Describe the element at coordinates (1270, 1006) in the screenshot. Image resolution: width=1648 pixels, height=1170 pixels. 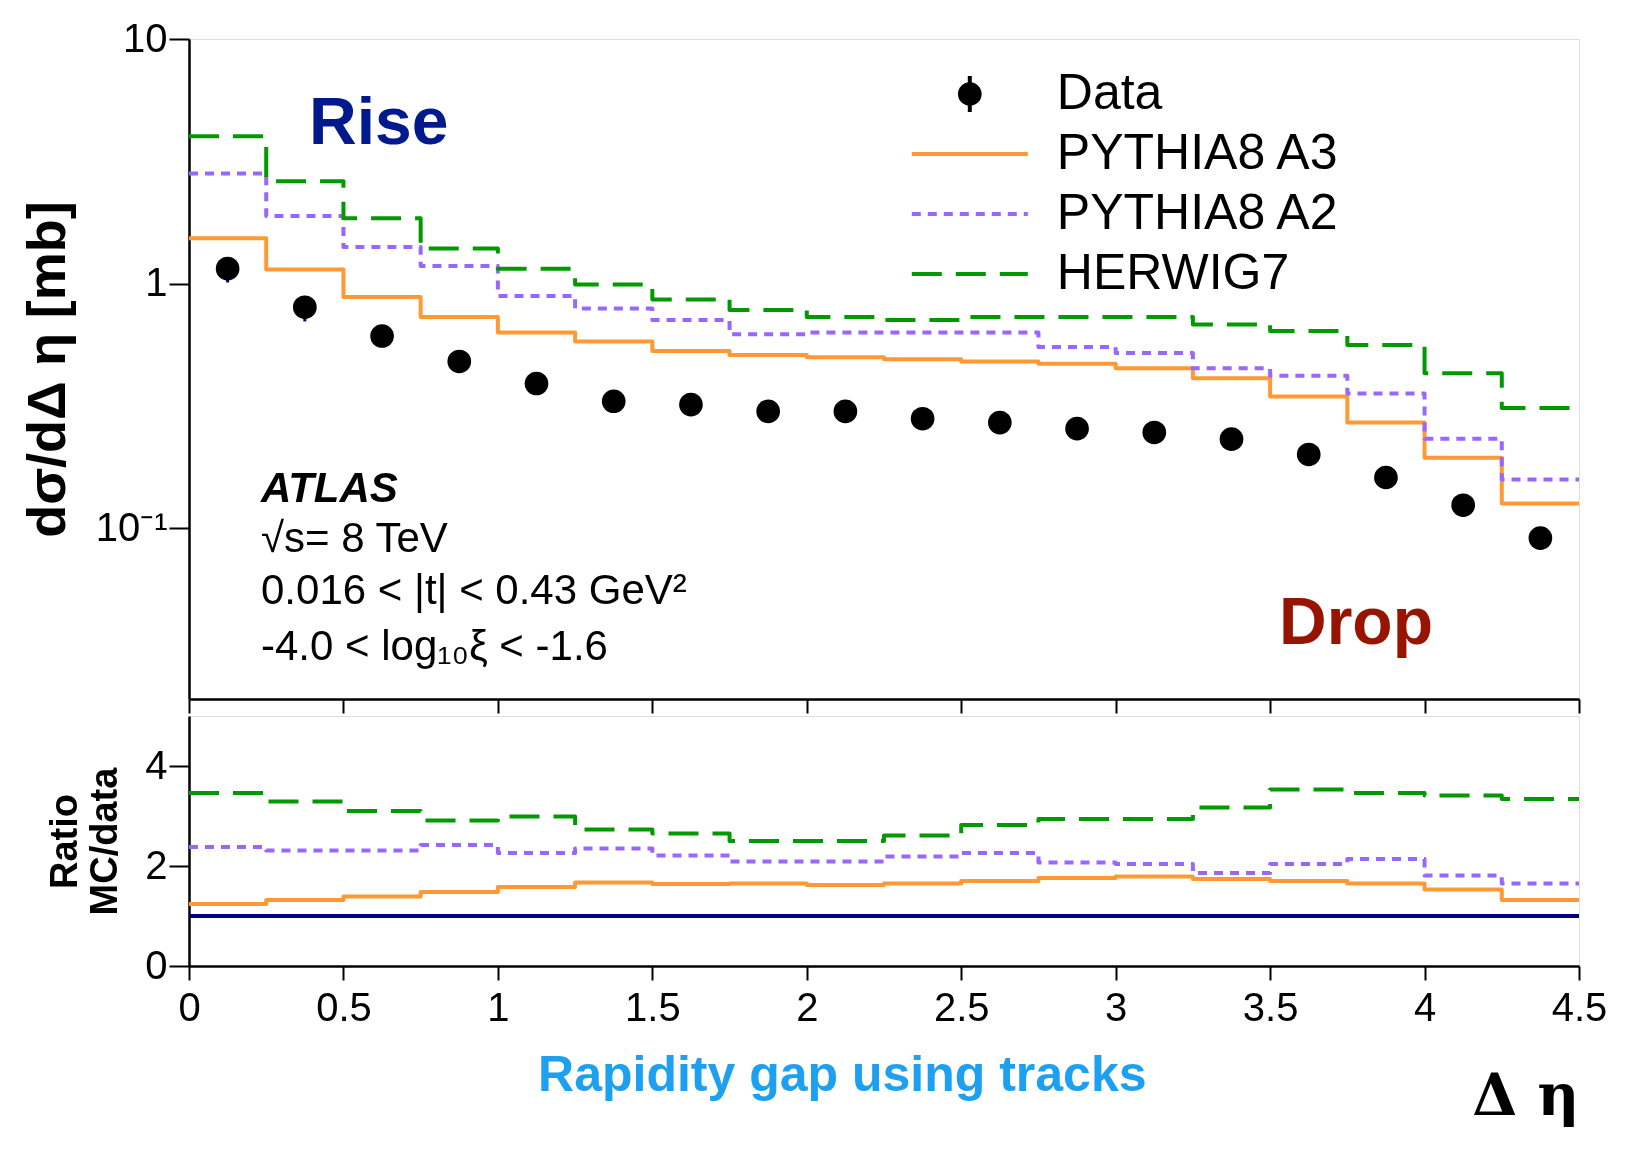
I see `x-tick-label: 3.5` at that location.